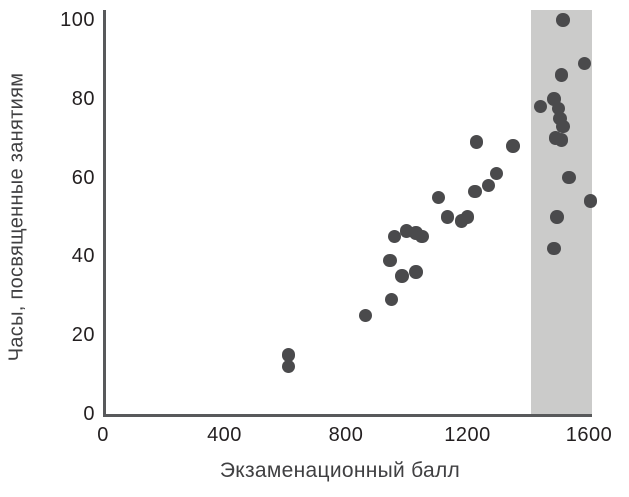 The height and width of the screenshot is (497, 629). What do you see at coordinates (83, 177) in the screenshot?
I see `y-tick-label: 60` at bounding box center [83, 177].